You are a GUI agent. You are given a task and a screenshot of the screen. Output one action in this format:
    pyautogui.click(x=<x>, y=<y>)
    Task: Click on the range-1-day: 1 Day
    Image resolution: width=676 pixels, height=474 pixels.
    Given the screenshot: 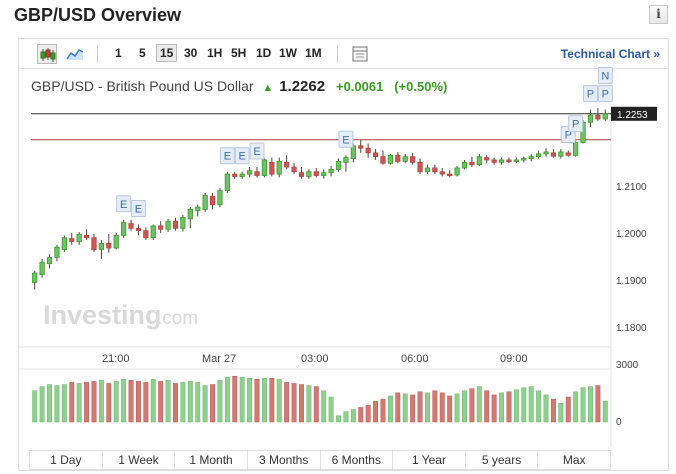 What is the action you would take?
    pyautogui.click(x=66, y=460)
    